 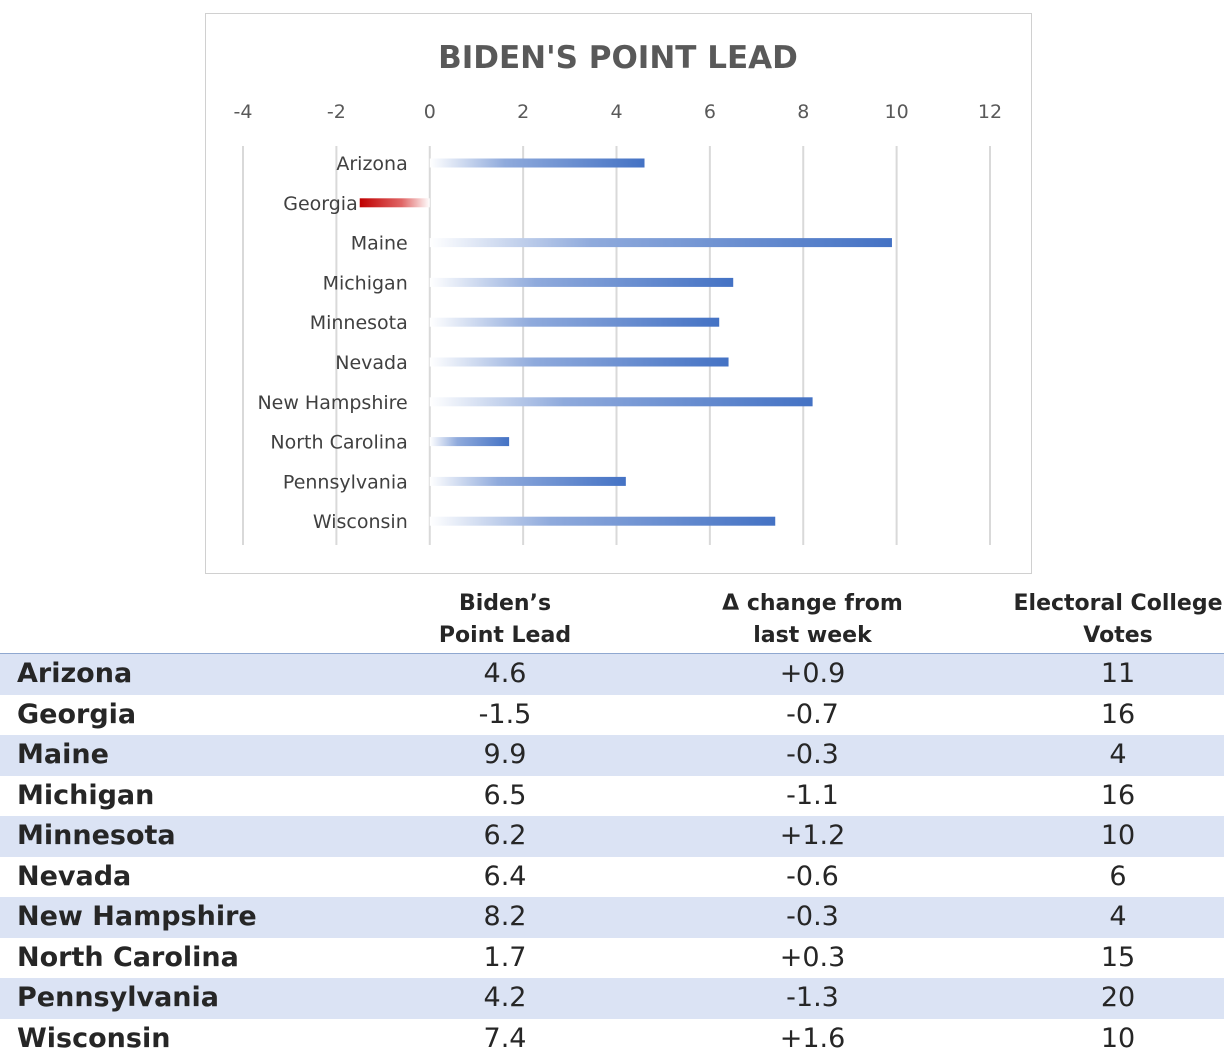 I want to click on category-label: Wisconsin, so click(x=360, y=522).